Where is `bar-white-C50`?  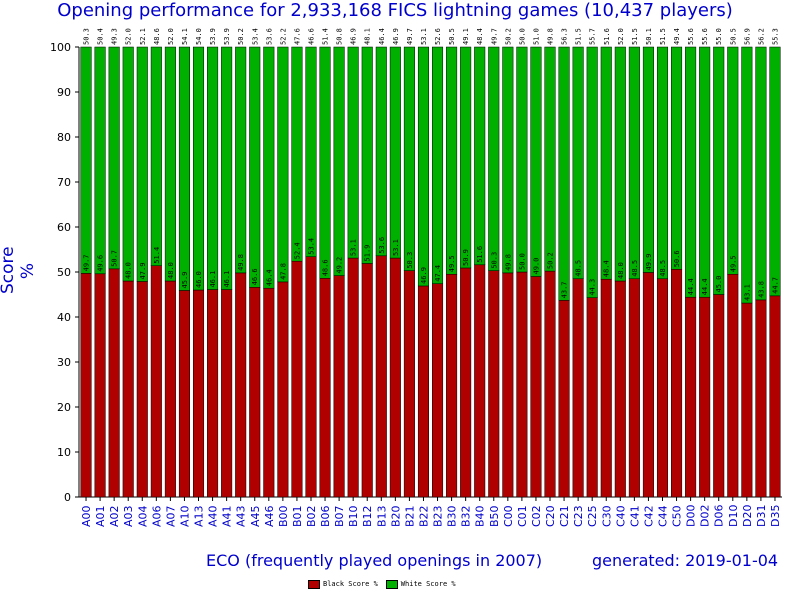
bar-white-C50 is located at coordinates (677, 158).